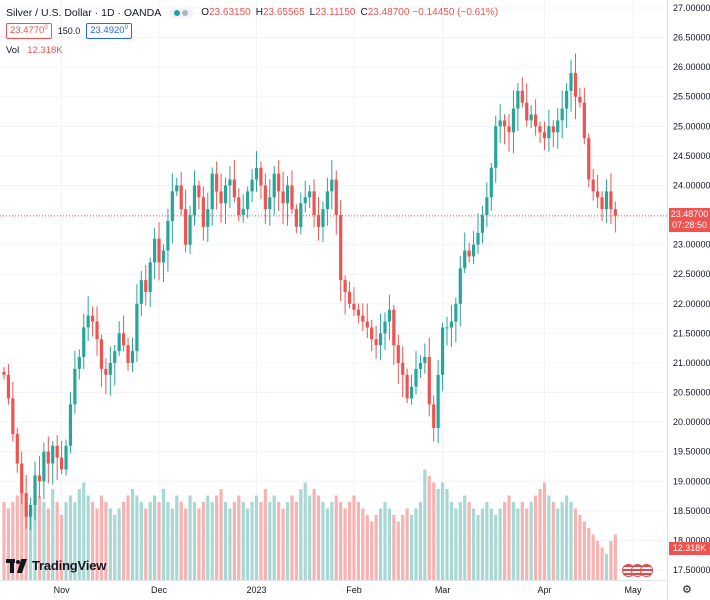 Image resolution: width=710 pixels, height=600 pixels. What do you see at coordinates (355, 588) in the screenshot?
I see `time-axis: NovDec2023FebMarAprMayJun` at bounding box center [355, 588].